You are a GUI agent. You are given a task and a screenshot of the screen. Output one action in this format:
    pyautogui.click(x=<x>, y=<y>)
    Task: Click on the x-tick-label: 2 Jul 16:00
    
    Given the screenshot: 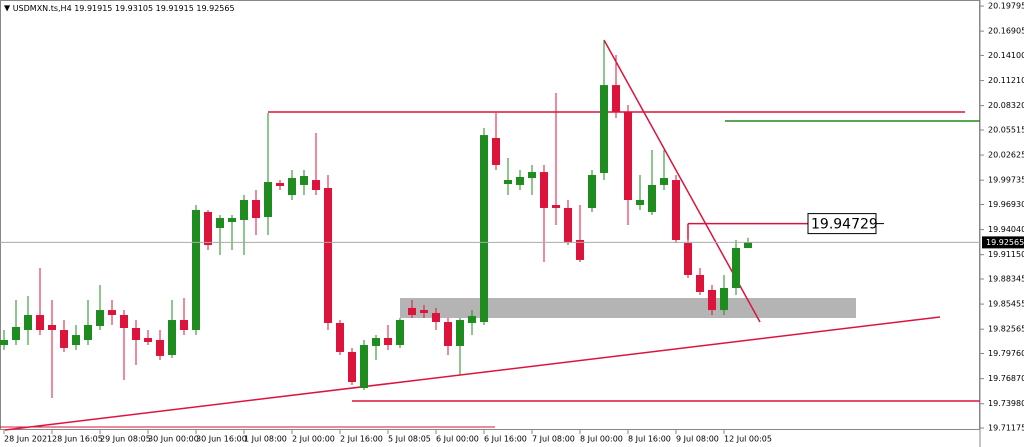 What is the action you would take?
    pyautogui.click(x=361, y=439)
    